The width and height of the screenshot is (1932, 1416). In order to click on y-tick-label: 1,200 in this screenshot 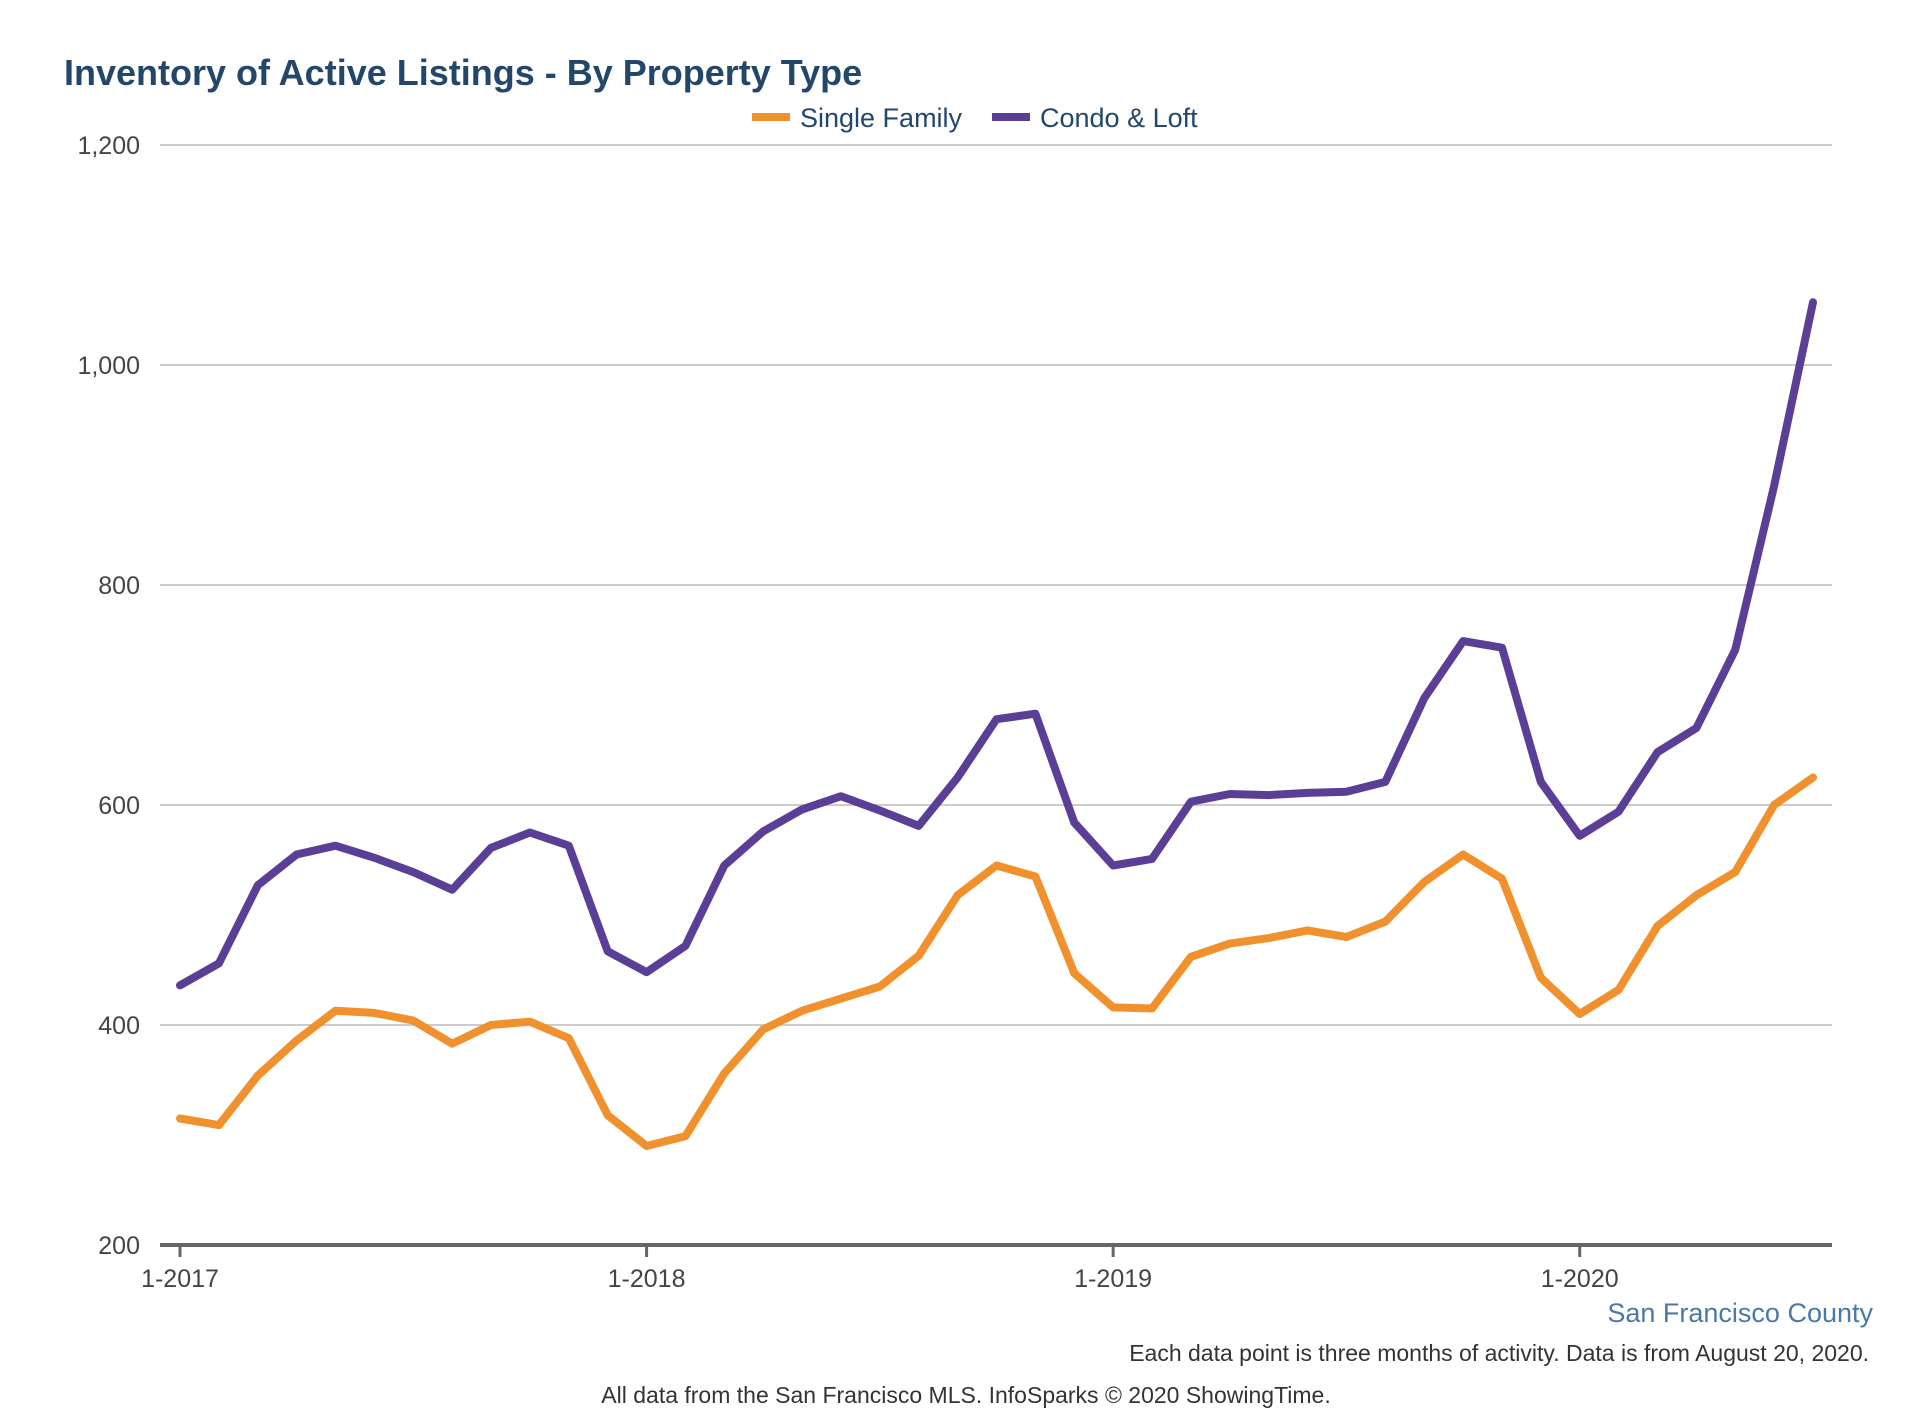, I will do `click(108, 146)`.